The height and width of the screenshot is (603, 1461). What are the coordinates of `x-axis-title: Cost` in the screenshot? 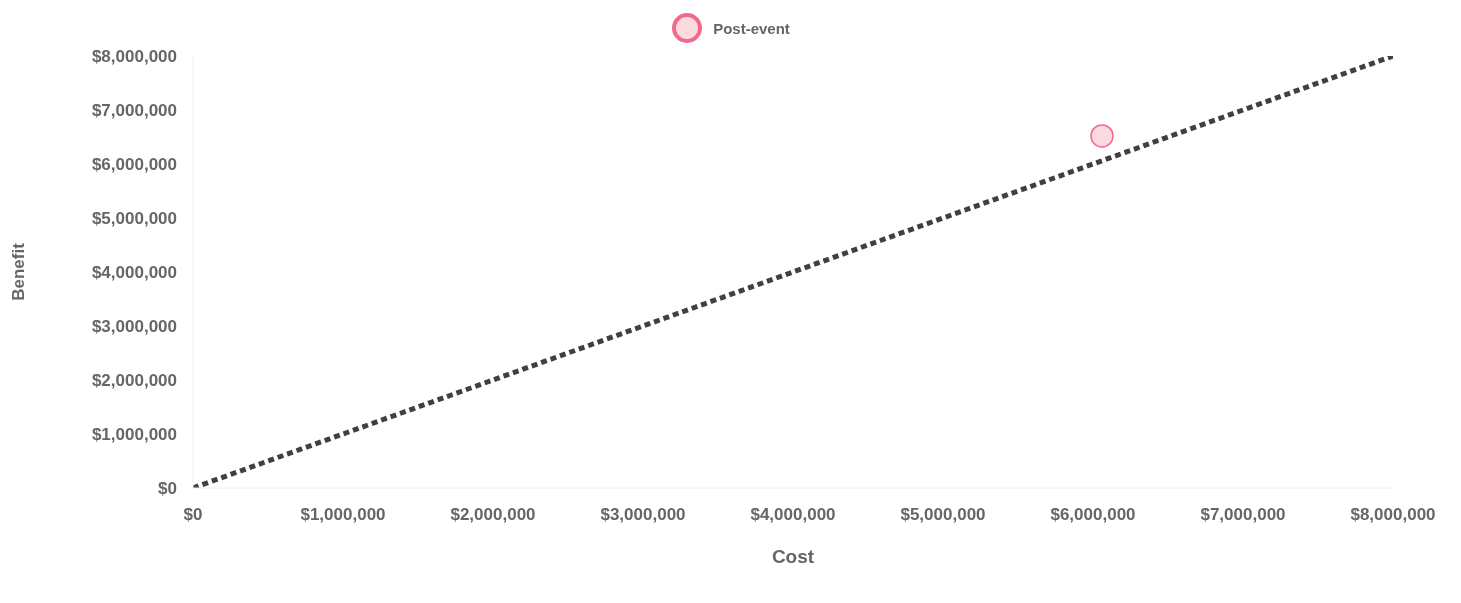 It's located at (793, 556).